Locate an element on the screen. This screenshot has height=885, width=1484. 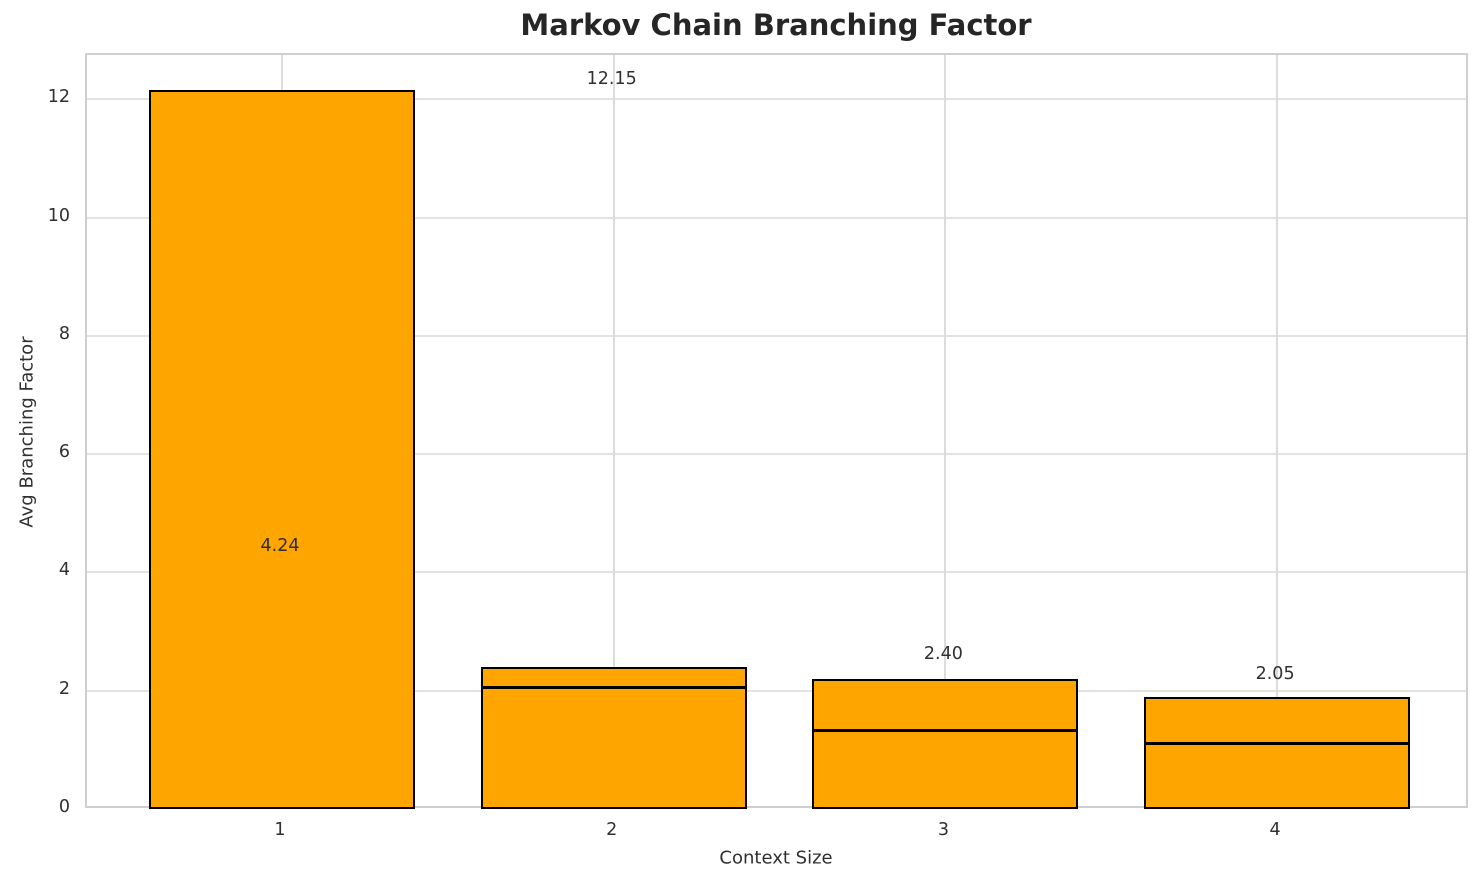
y-tick-label: 10 is located at coordinates (58, 215).